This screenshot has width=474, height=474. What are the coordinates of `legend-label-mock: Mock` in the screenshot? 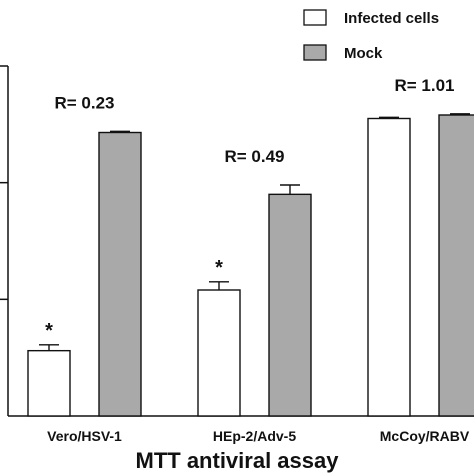 It's located at (363, 53).